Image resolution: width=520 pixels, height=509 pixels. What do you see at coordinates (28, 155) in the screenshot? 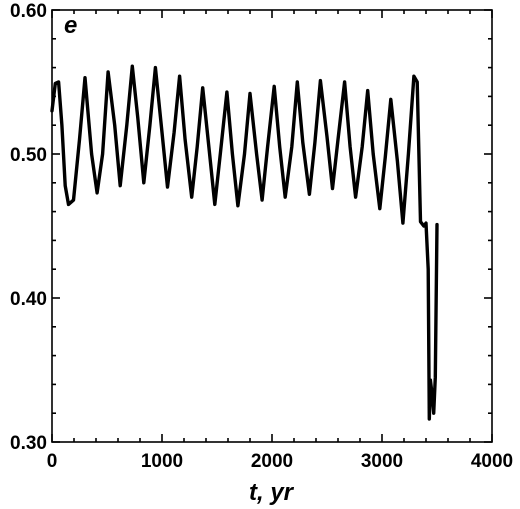
I see `y-tick-label: 0.50` at bounding box center [28, 155].